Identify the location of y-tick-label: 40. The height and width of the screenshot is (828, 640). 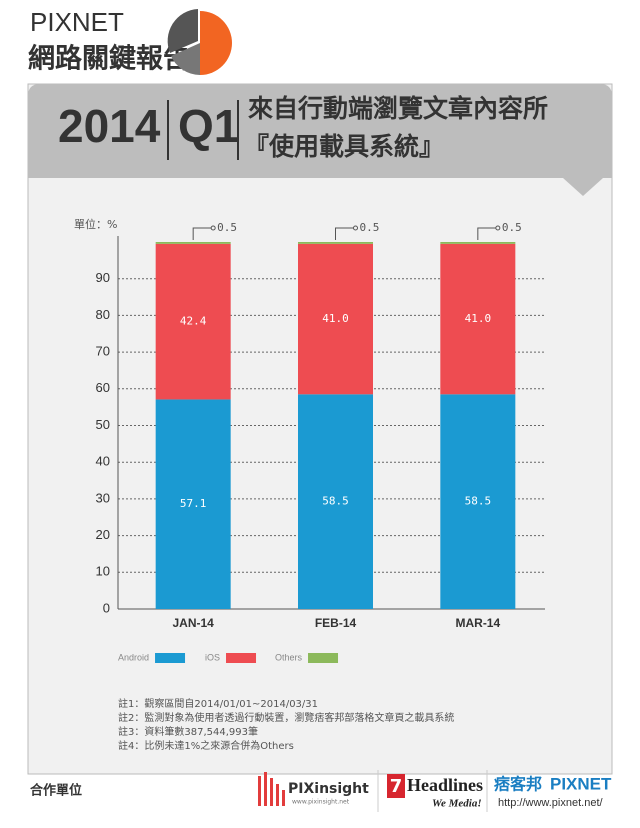
(103, 461).